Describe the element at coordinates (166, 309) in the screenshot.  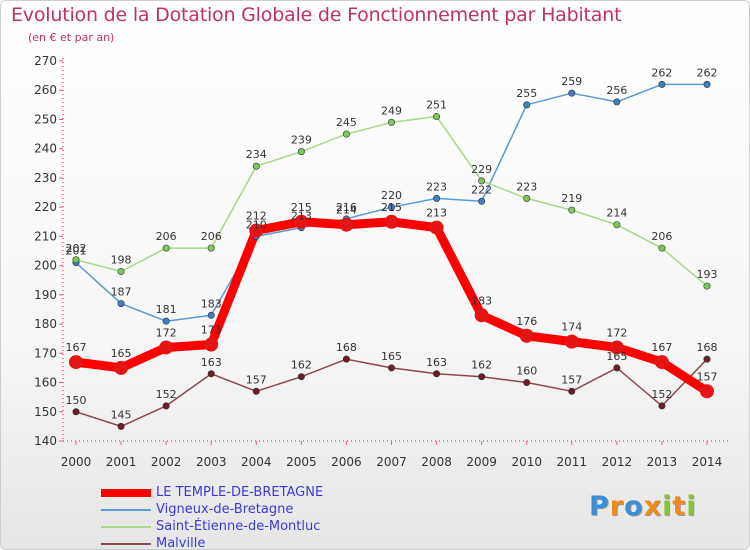
I see `data-label: 181` at that location.